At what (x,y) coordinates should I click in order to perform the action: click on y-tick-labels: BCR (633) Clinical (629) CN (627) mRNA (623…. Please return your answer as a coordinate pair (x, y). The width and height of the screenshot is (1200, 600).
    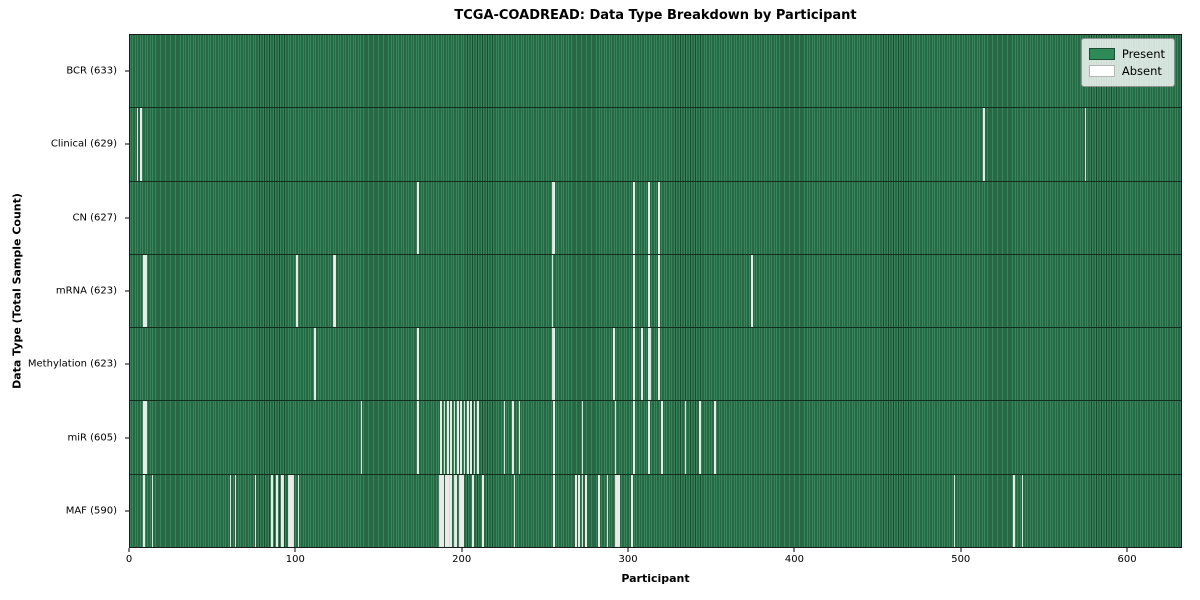
    Looking at the image, I should click on (64, 291).